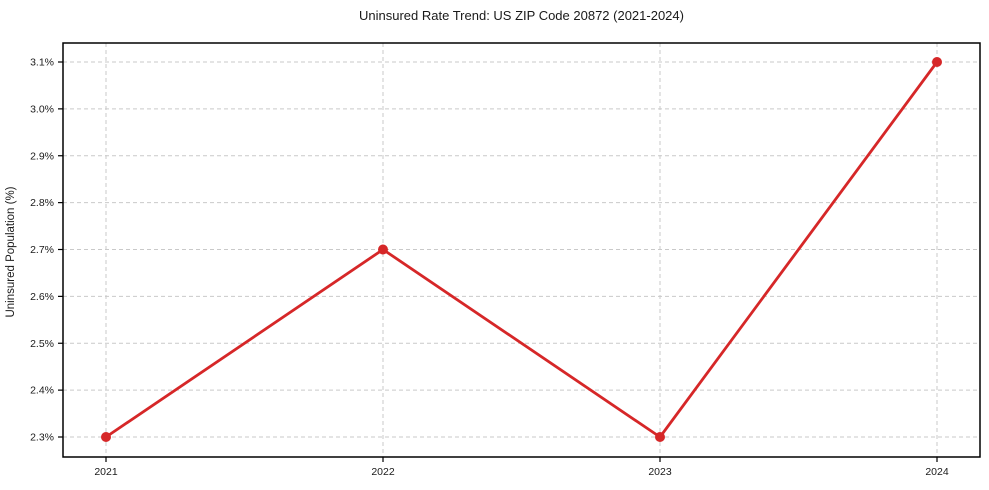 Image resolution: width=989 pixels, height=490 pixels. What do you see at coordinates (42, 250) in the screenshot?
I see `y-tick-label: 2.7%` at bounding box center [42, 250].